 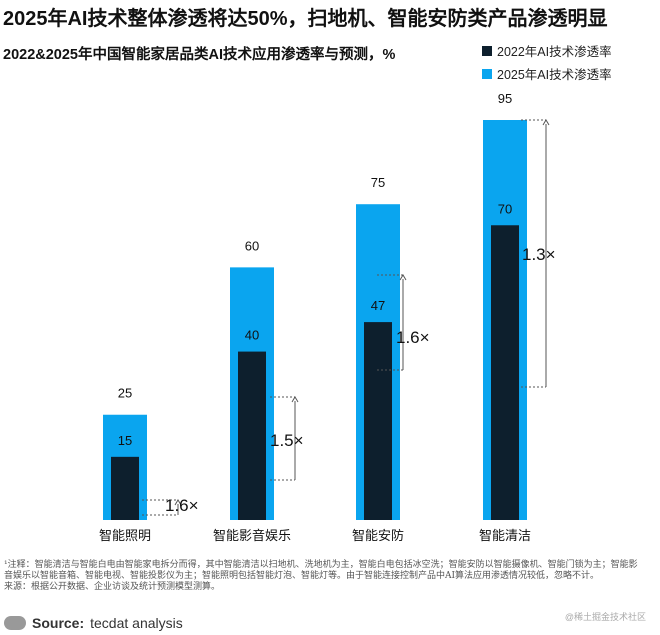 What do you see at coordinates (252, 535) in the screenshot?
I see `category-label: 智能影音娱乐` at bounding box center [252, 535].